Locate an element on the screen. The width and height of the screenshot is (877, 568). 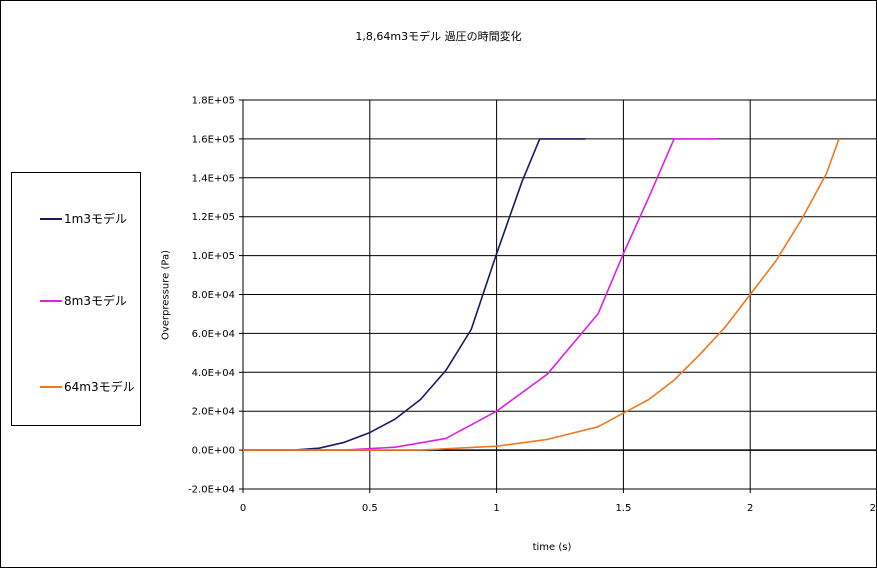
y-tick-label: -2.0E+04 is located at coordinates (211, 490).